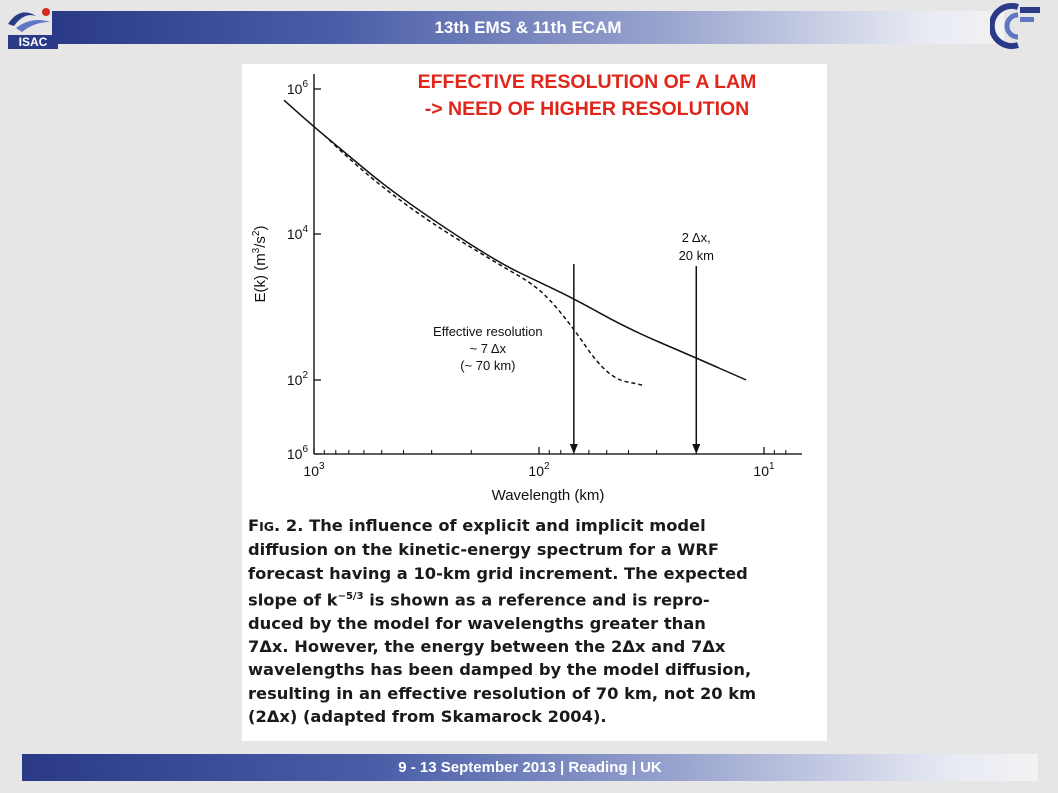  Describe the element at coordinates (536, 600) in the screenshot. I see `caption-slope-rest: is shown as a reference and is repro-` at that location.